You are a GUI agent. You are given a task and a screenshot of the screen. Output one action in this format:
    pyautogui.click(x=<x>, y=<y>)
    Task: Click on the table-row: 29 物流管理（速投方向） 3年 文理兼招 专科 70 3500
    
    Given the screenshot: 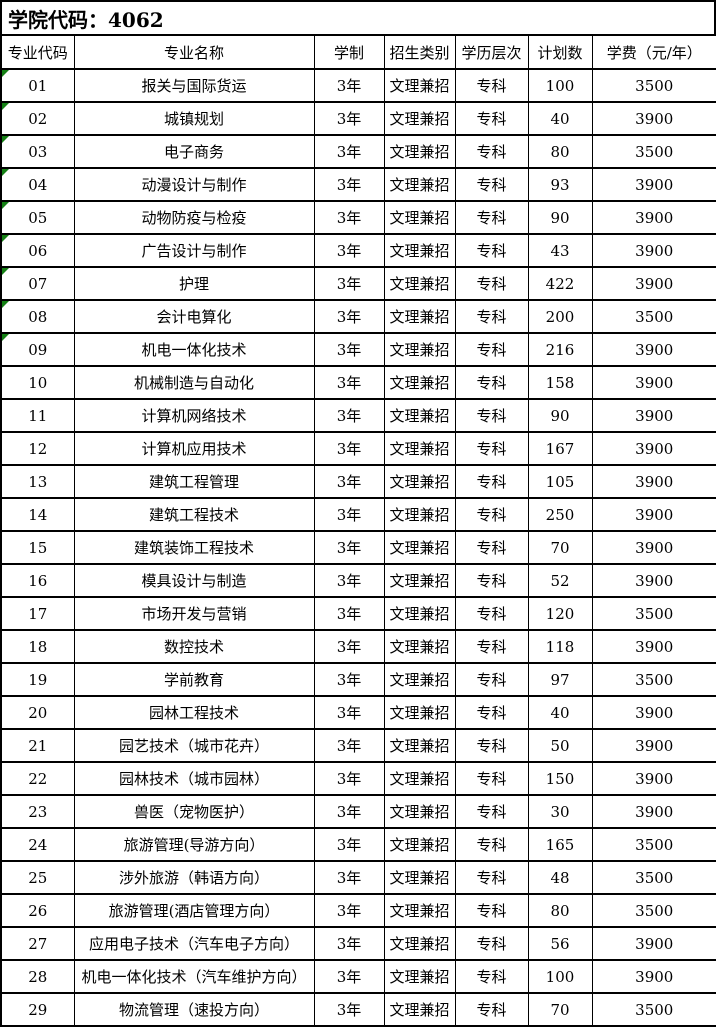 What is the action you would take?
    pyautogui.click(x=358, y=1009)
    